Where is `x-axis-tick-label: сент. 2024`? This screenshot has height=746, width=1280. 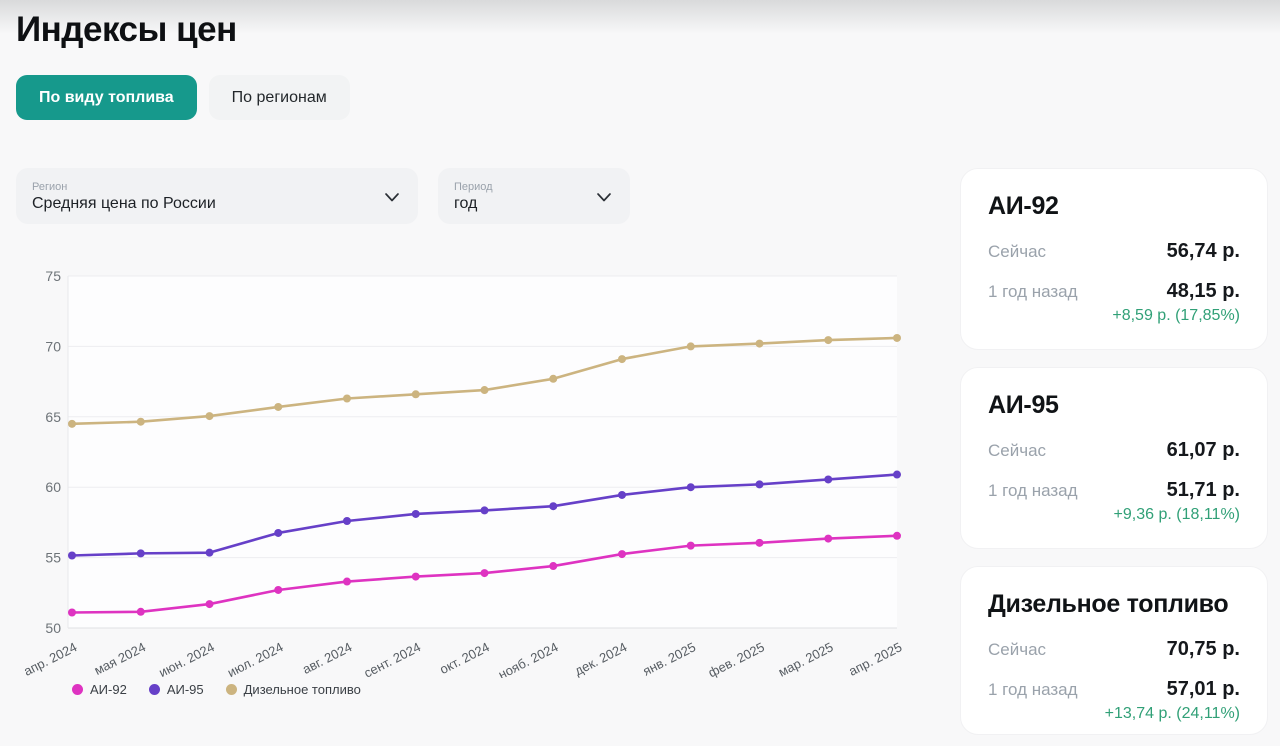
x-axis-tick-label: сент. 2024 is located at coordinates (392, 658).